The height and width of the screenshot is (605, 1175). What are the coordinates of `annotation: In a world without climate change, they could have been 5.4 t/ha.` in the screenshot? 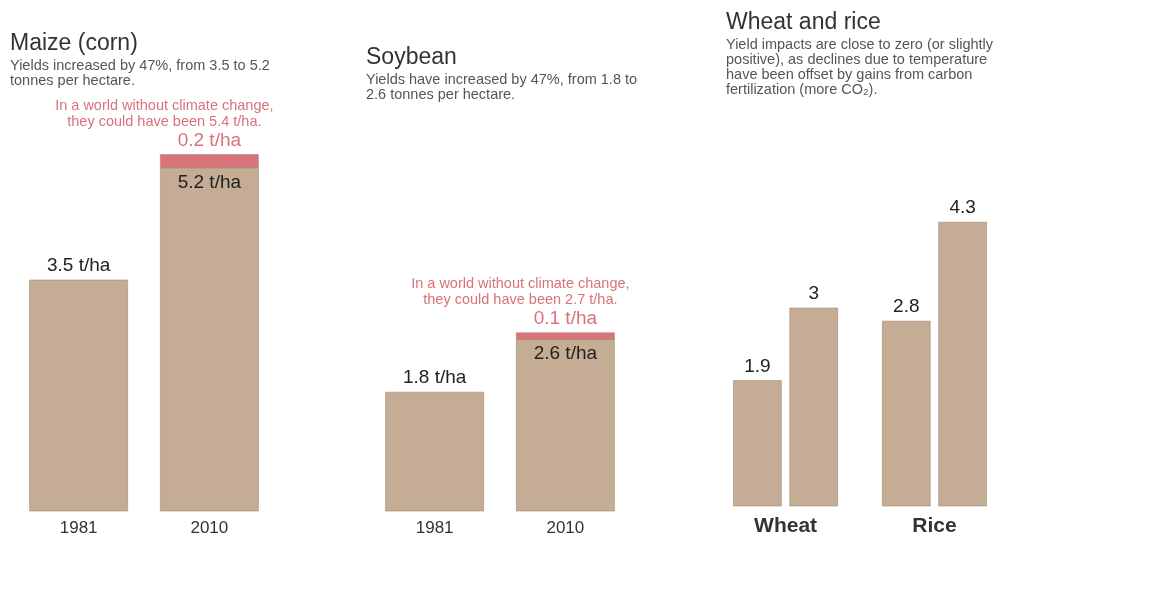 It's located at (164, 112).